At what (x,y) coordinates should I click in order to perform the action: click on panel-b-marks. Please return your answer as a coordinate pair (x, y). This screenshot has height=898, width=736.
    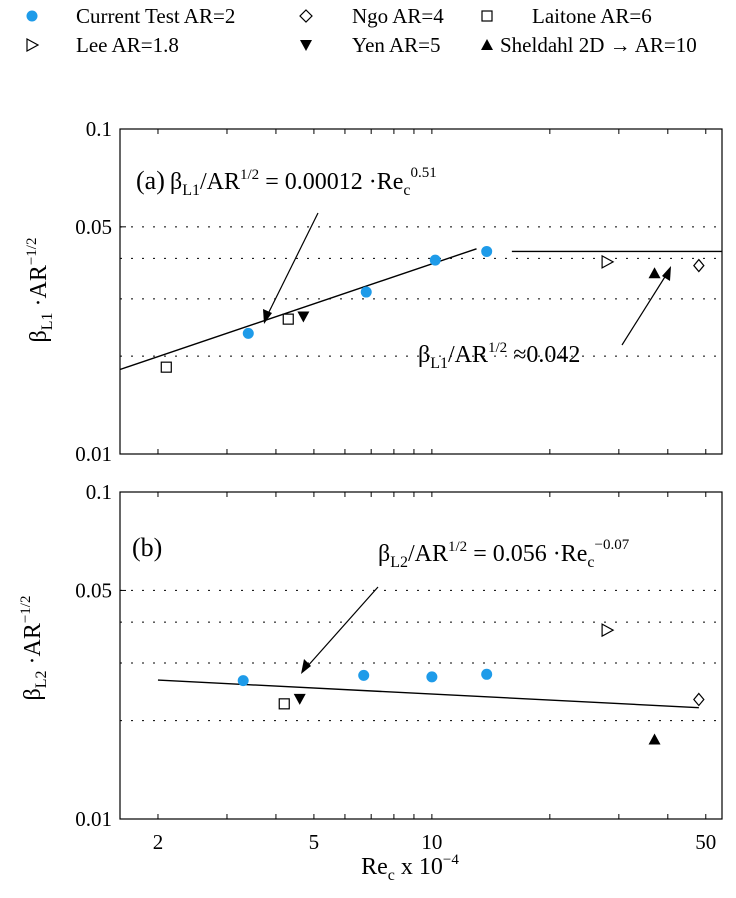
    Looking at the image, I should click on (471, 684).